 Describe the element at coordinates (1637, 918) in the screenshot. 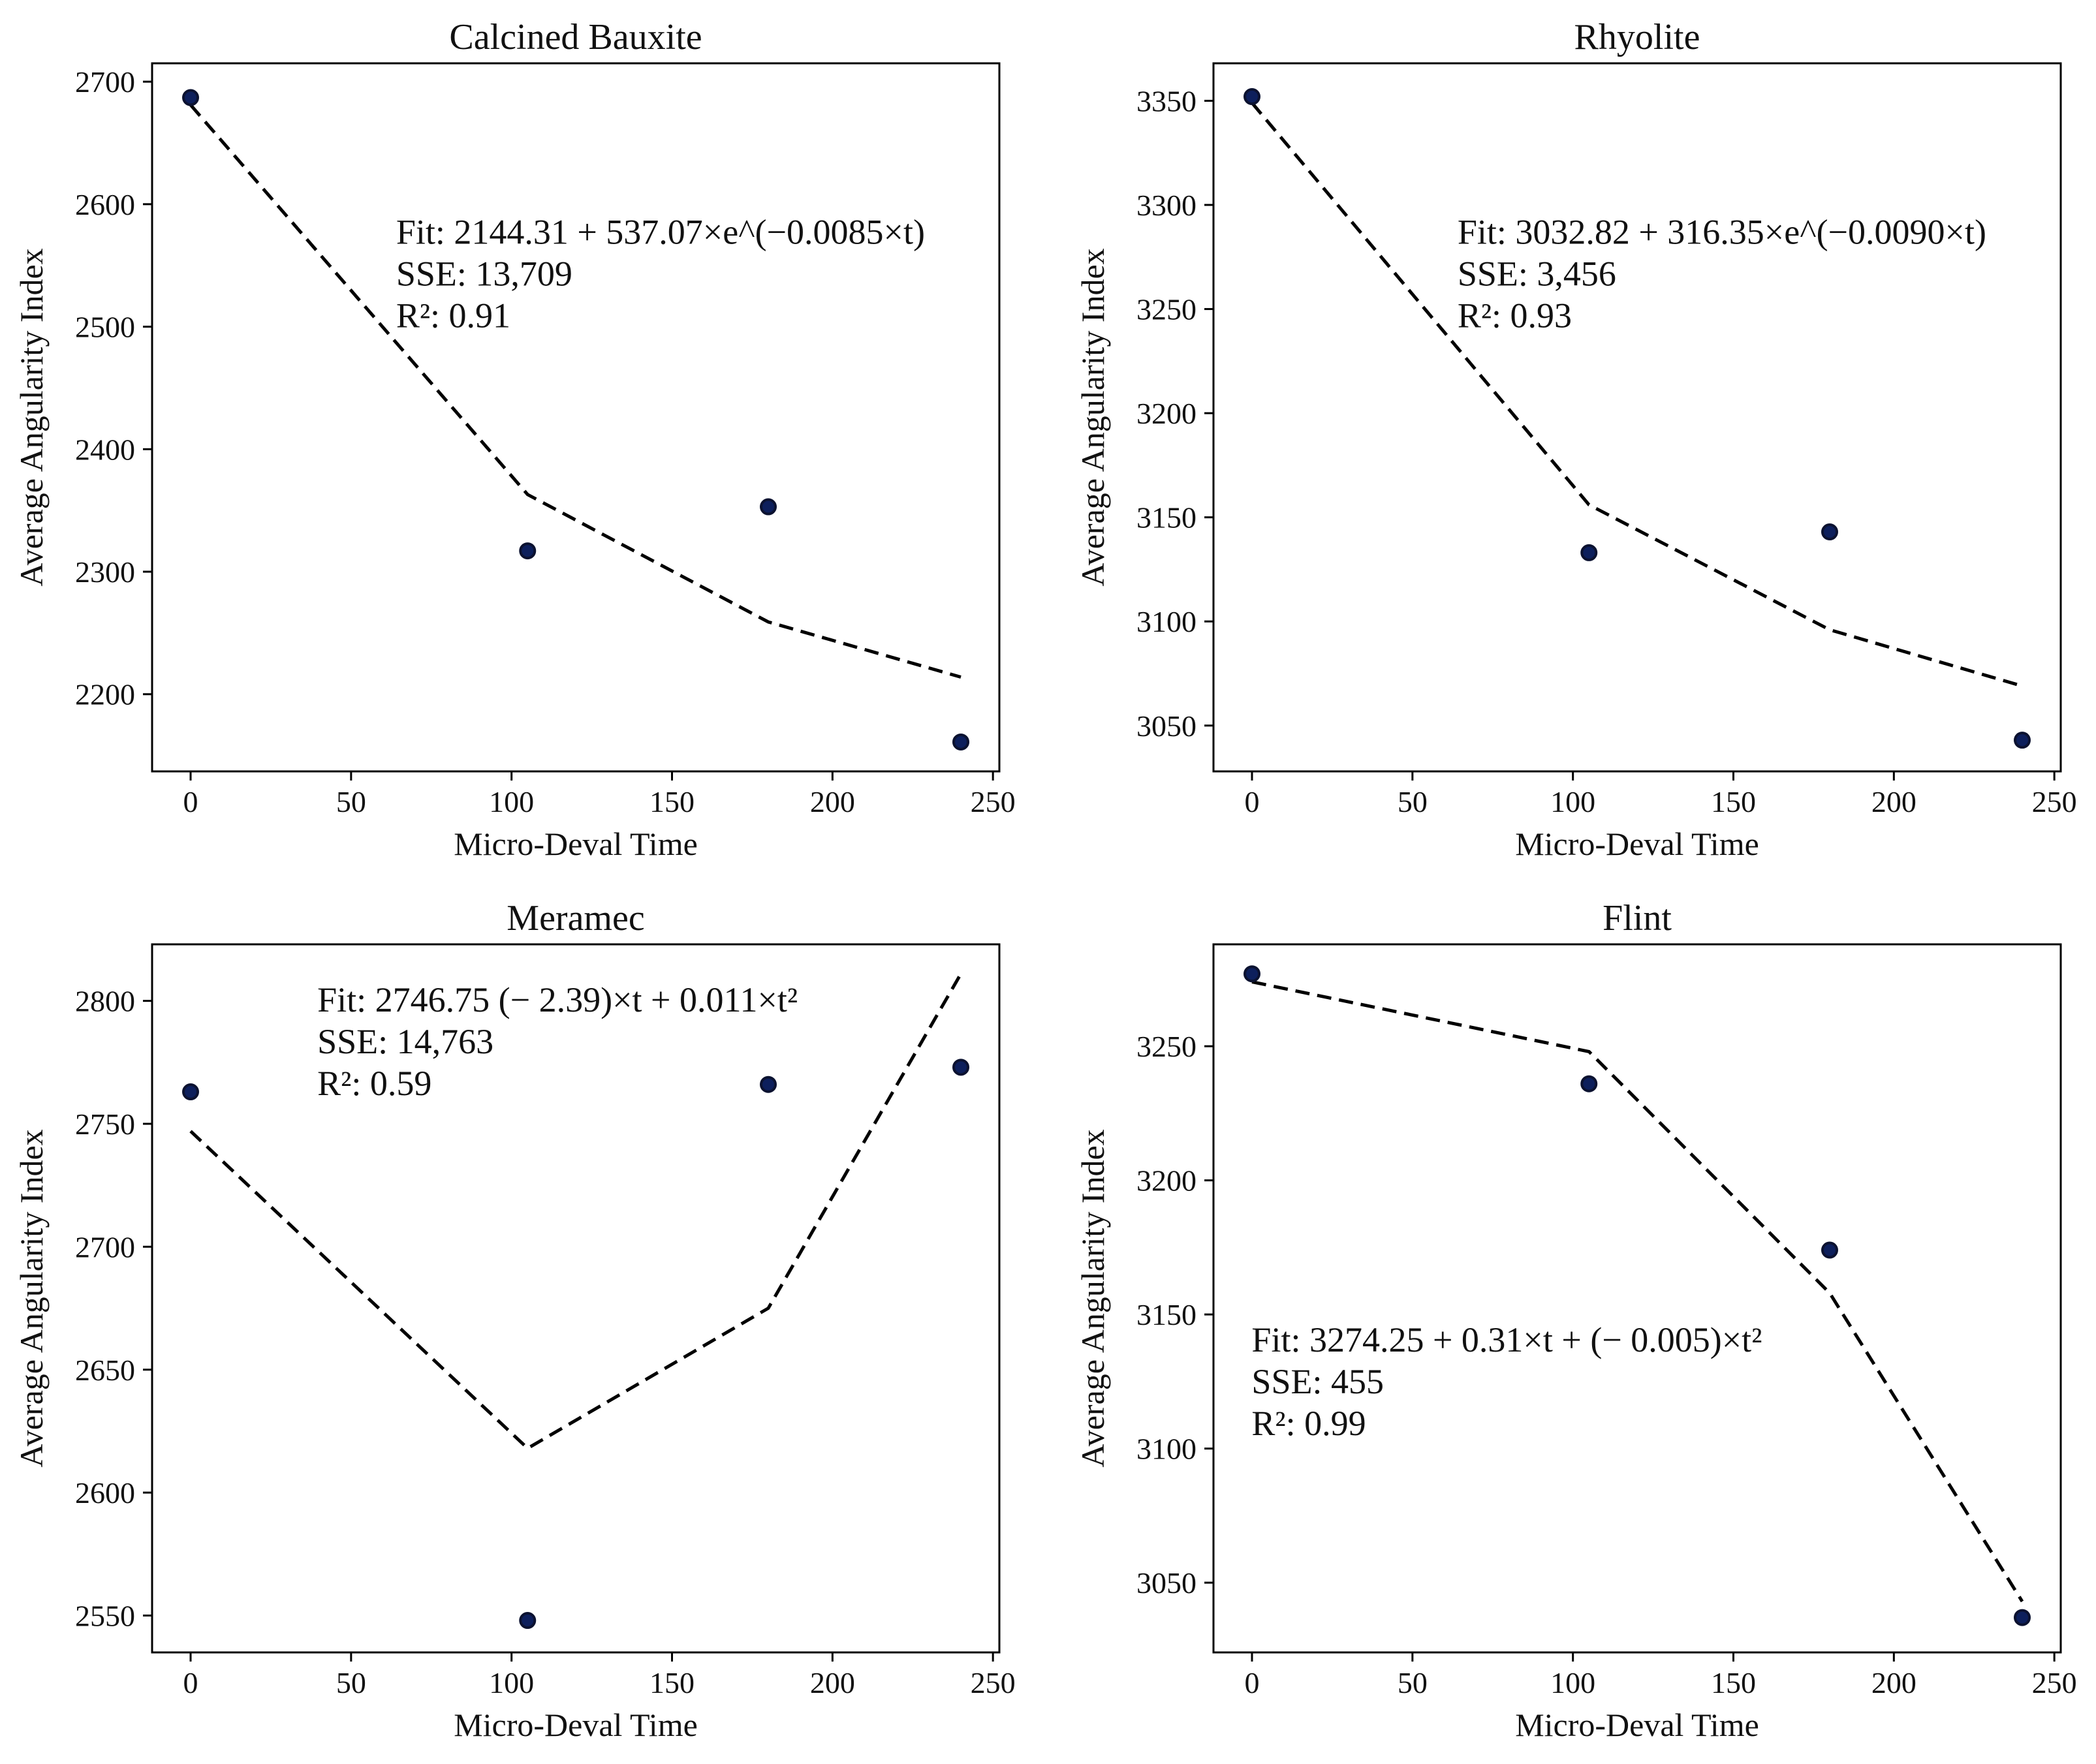

I see `chart-title: Flint` at that location.